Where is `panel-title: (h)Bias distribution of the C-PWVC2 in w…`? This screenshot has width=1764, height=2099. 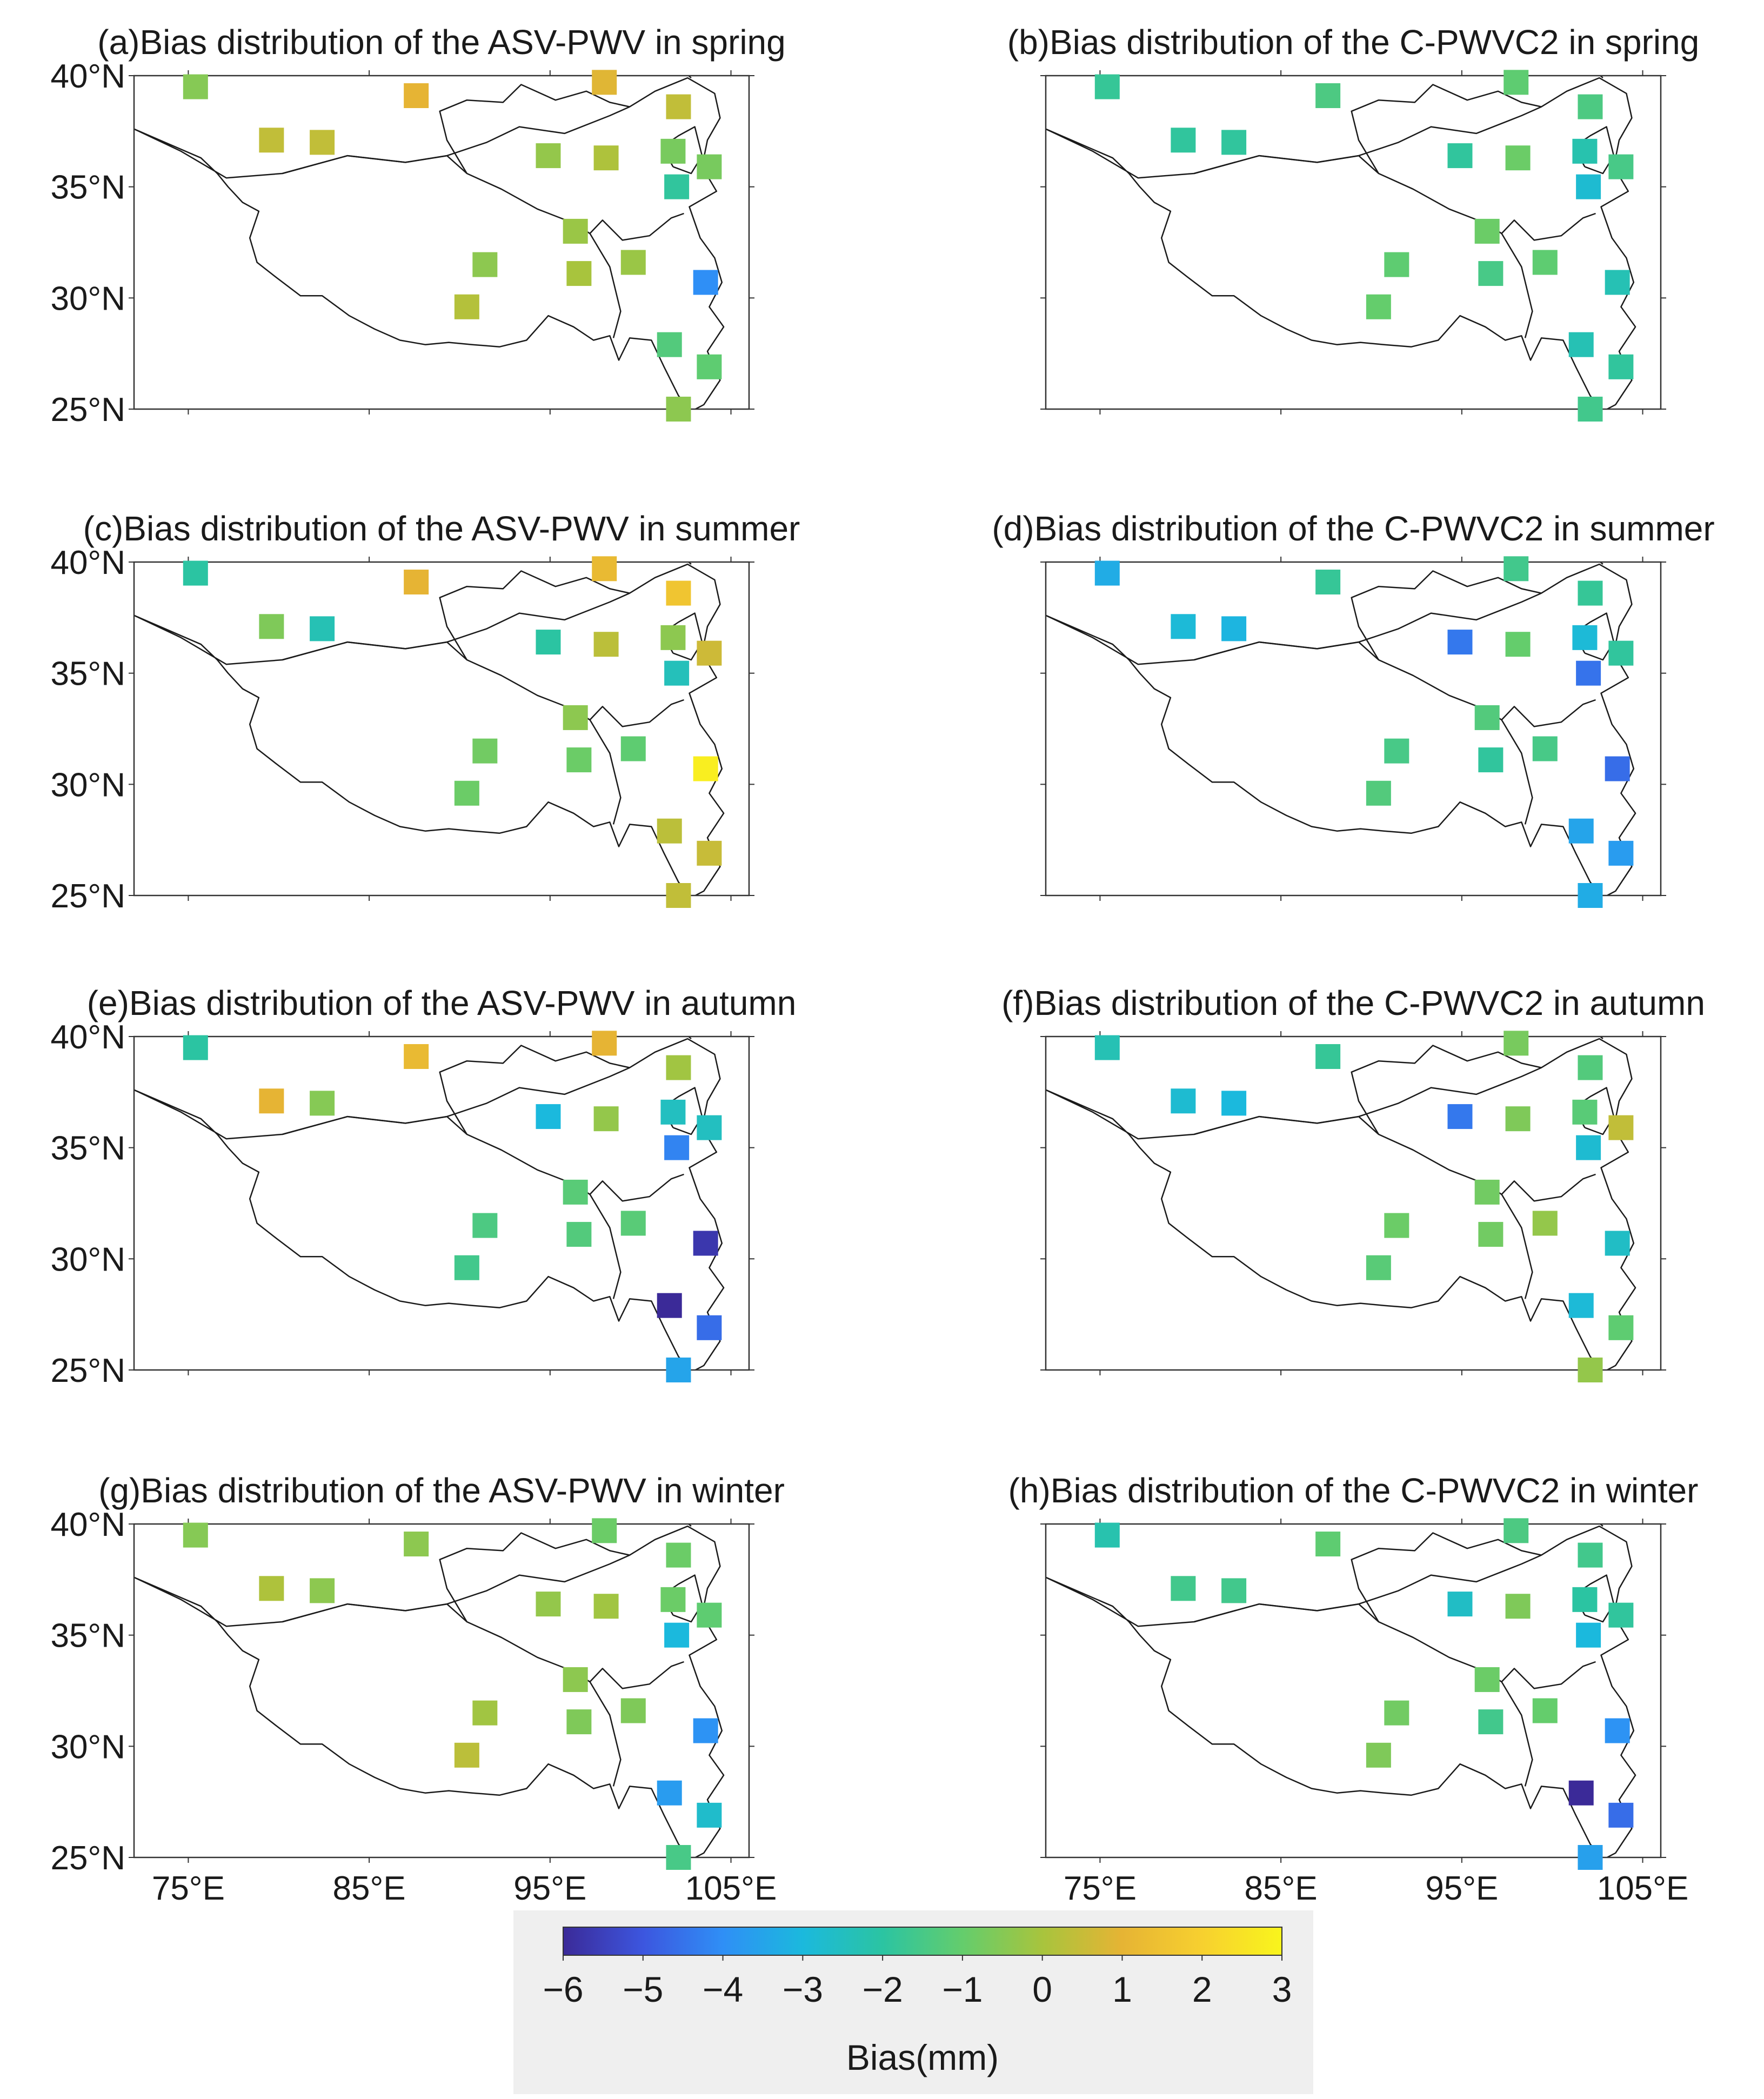
panel-title: (h)Bias distribution of the C-PWVC2 in w… is located at coordinates (1353, 1490).